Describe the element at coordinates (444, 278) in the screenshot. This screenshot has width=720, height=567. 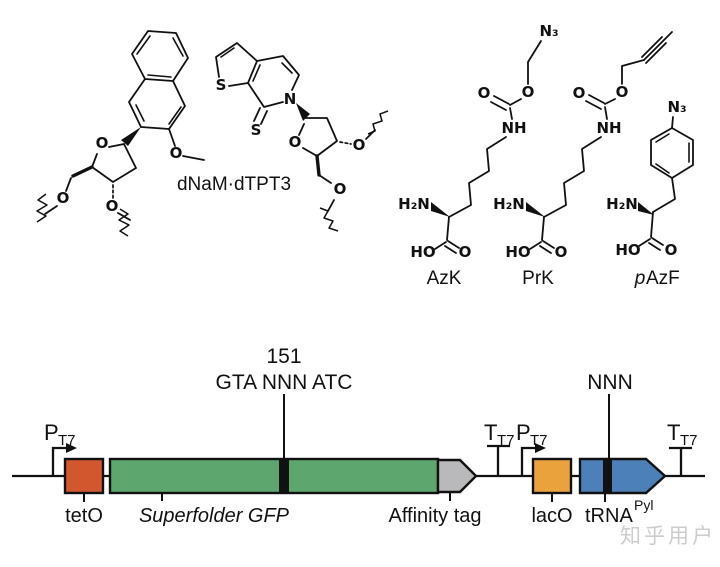
I see `azk-name-label: AzK` at that location.